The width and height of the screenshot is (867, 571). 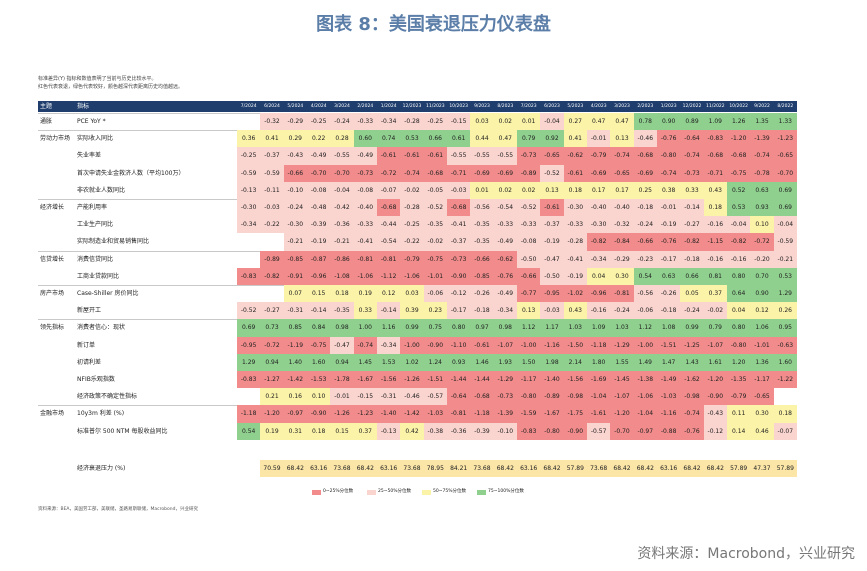 I want to click on total-cell: 73.68, so click(x=342, y=469).